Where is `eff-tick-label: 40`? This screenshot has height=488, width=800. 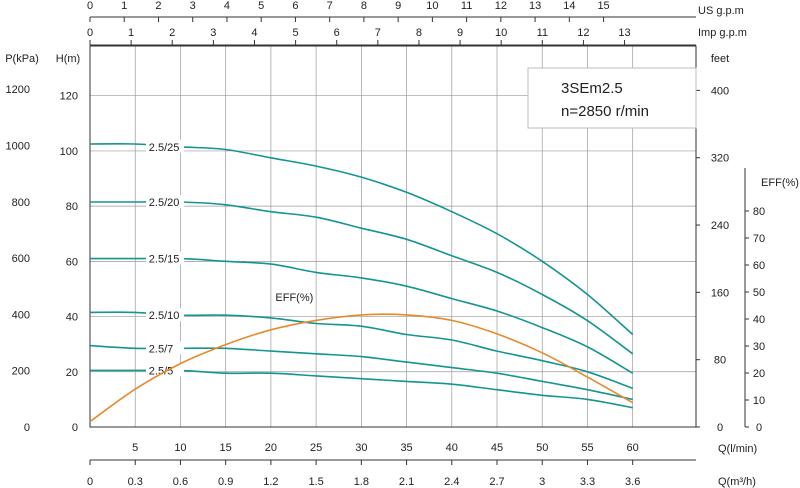
eff-tick-label: 40 is located at coordinates (759, 320).